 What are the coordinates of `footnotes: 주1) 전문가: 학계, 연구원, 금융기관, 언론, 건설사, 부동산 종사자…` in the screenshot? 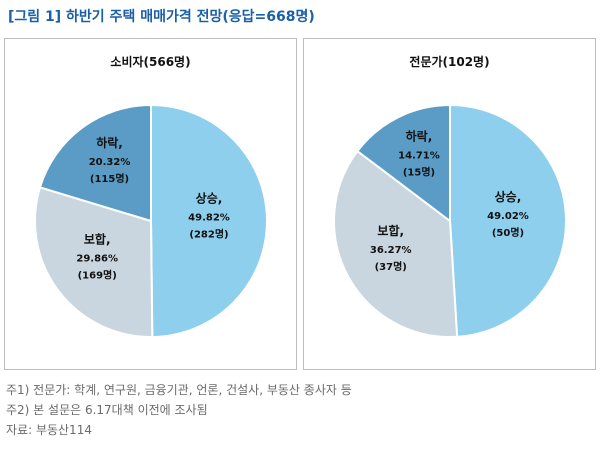 It's located at (179, 410).